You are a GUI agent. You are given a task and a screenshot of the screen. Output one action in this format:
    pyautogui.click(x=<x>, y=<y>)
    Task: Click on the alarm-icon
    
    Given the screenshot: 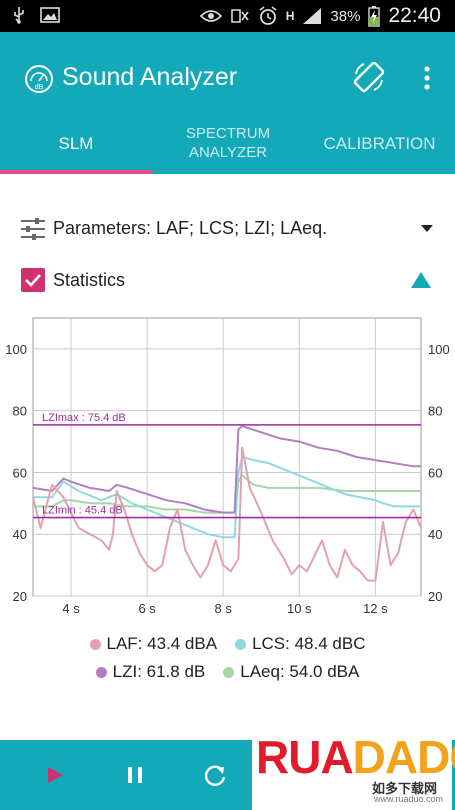 What is the action you would take?
    pyautogui.click(x=268, y=16)
    